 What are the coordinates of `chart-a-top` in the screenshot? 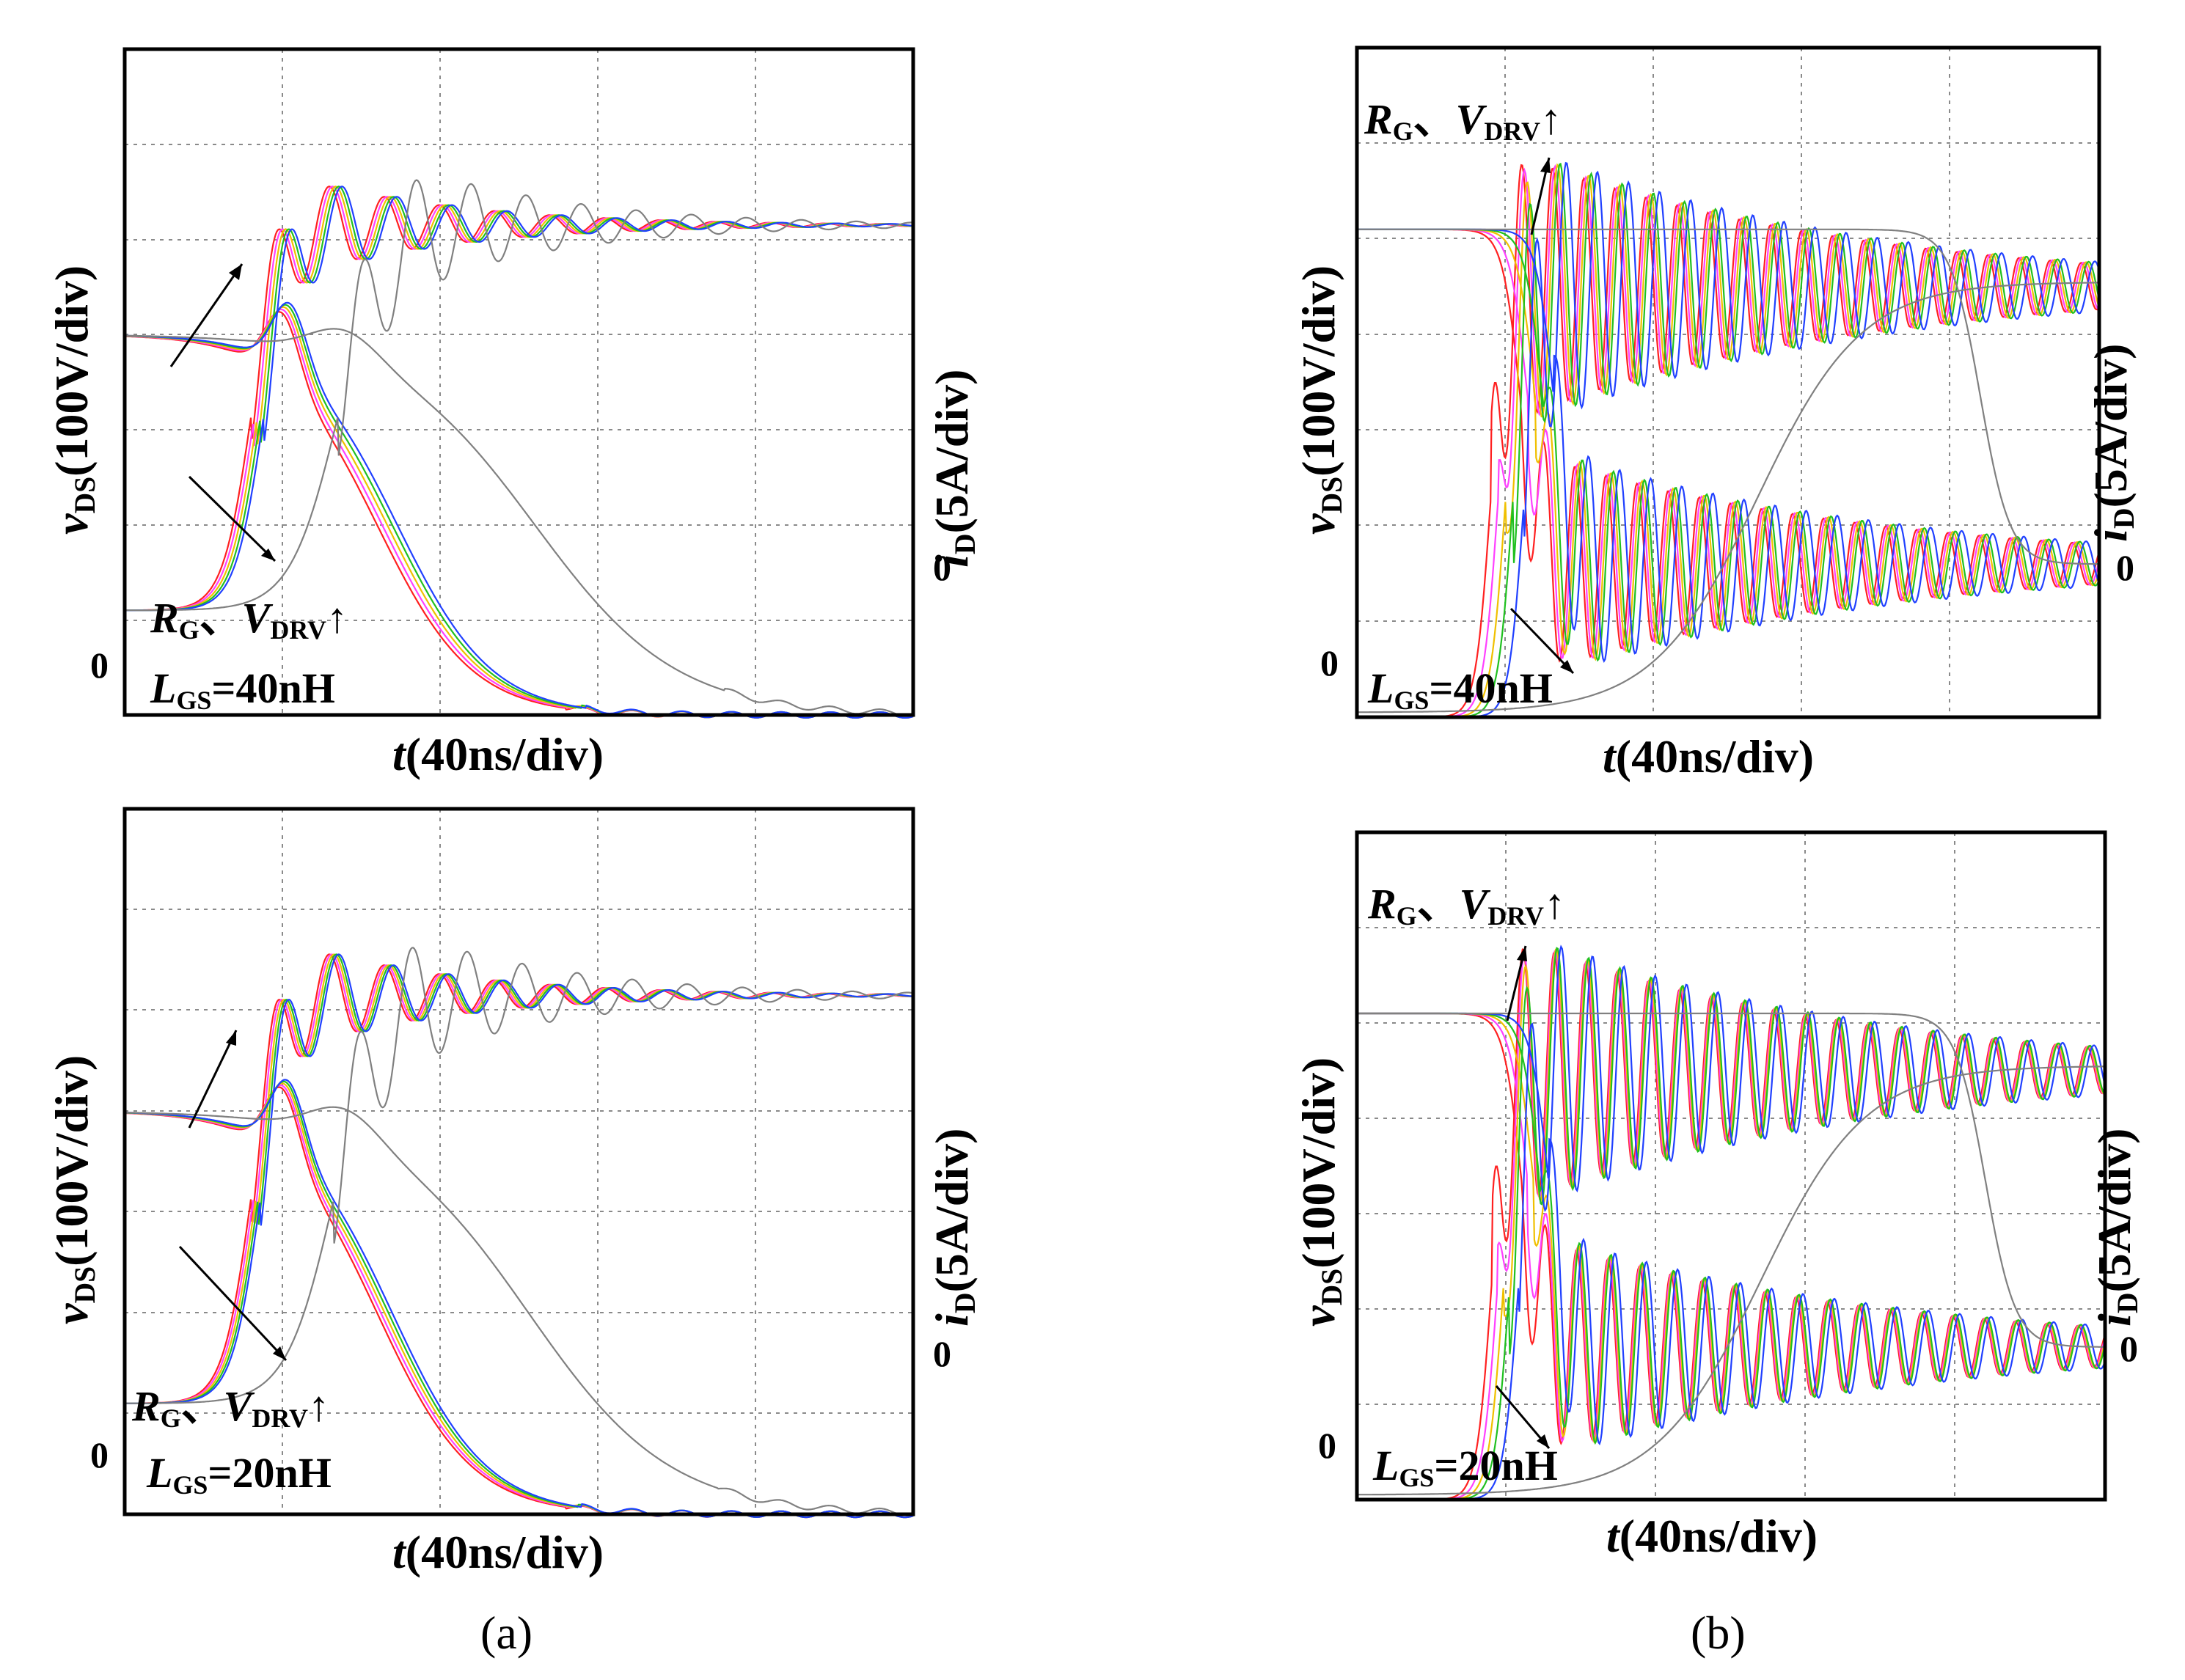 It's located at (518, 383).